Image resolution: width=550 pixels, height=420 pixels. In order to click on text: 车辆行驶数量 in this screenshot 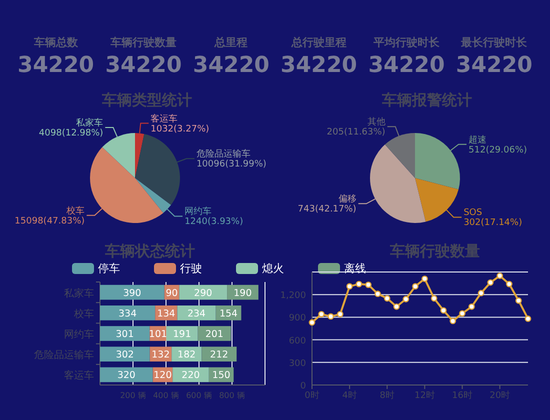, I will do `click(143, 42)`.